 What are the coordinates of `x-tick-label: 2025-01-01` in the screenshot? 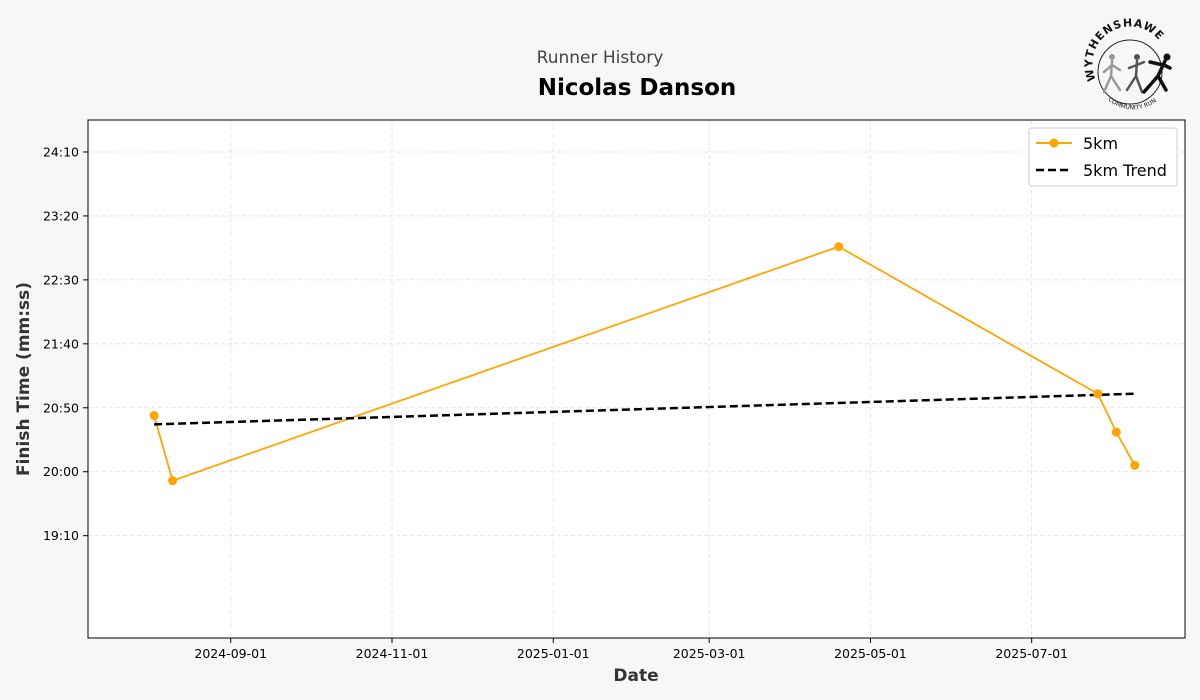 It's located at (553, 653).